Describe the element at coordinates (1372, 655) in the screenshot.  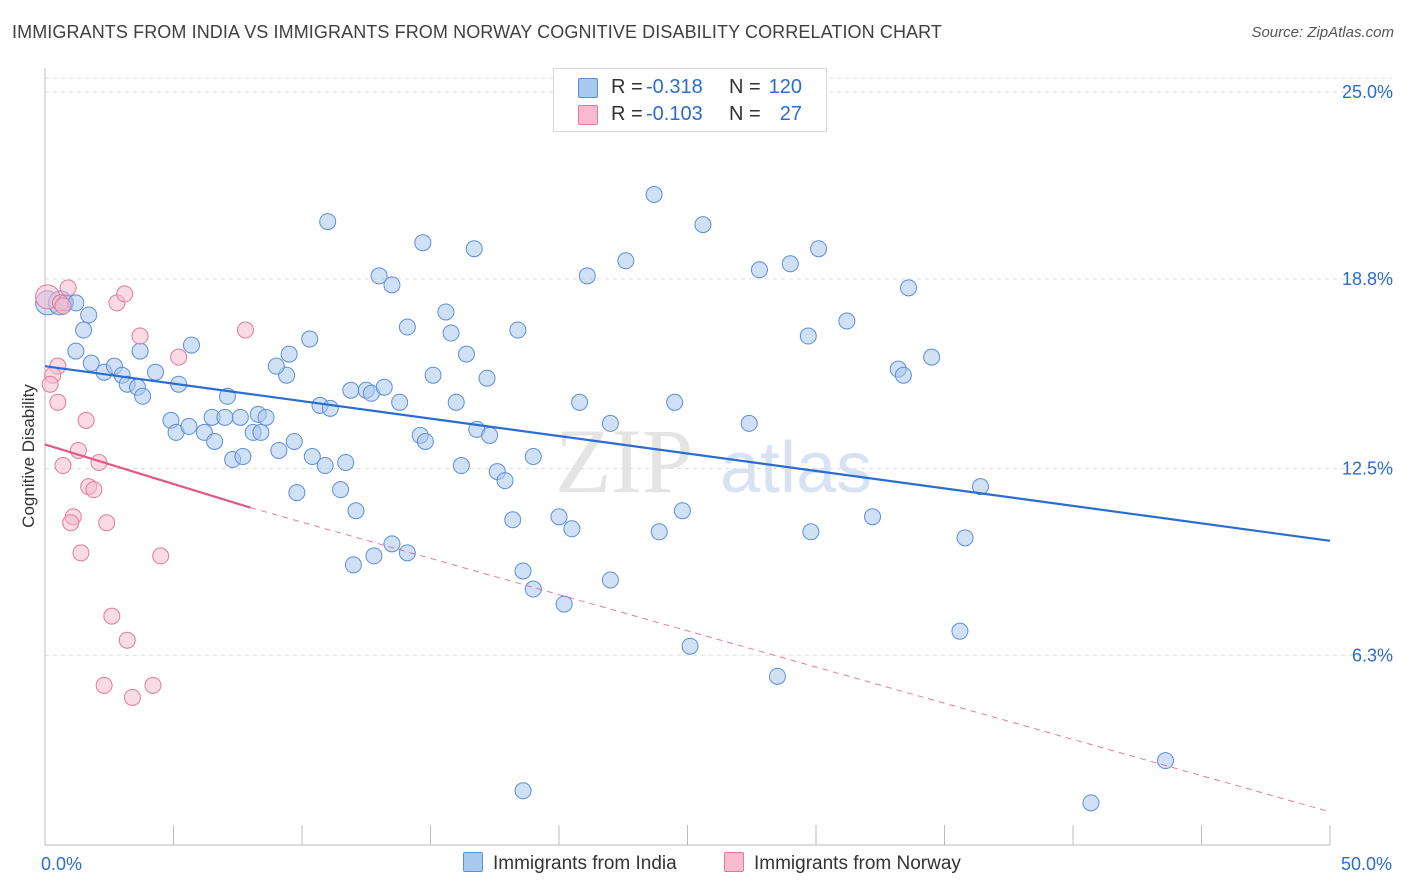
I see `y-tick-label: 6.3%` at that location.